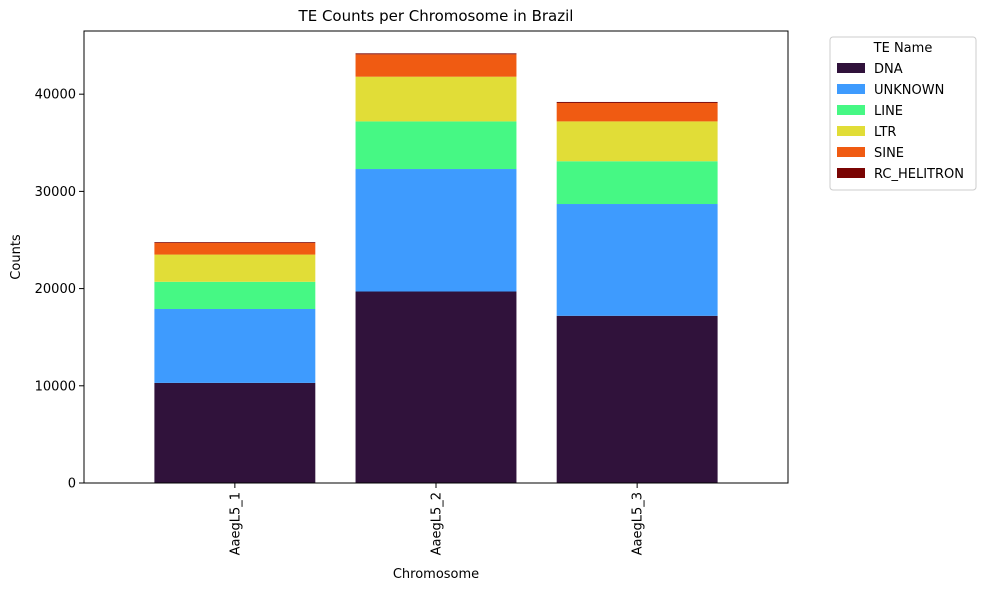 This screenshot has height=590, width=986. What do you see at coordinates (885, 132) in the screenshot?
I see `legend-label-ltr: LTR` at bounding box center [885, 132].